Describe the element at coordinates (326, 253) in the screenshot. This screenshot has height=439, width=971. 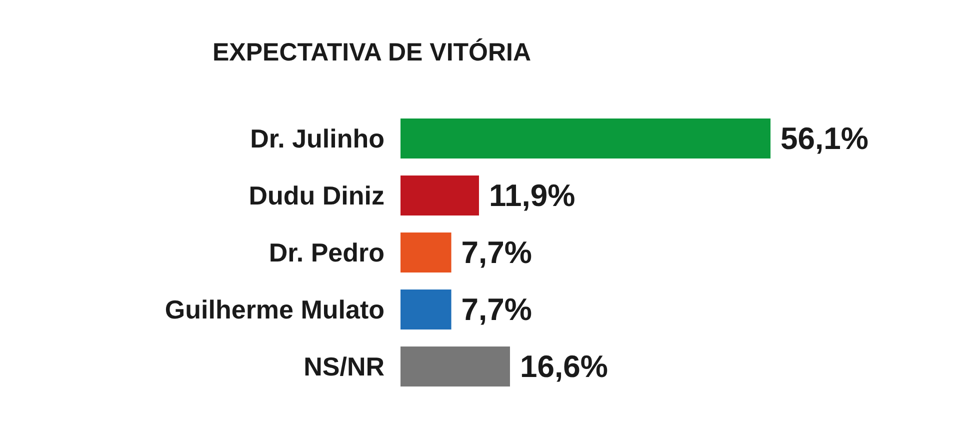
I see `y-tick-label: Dr. Pedro` at that location.